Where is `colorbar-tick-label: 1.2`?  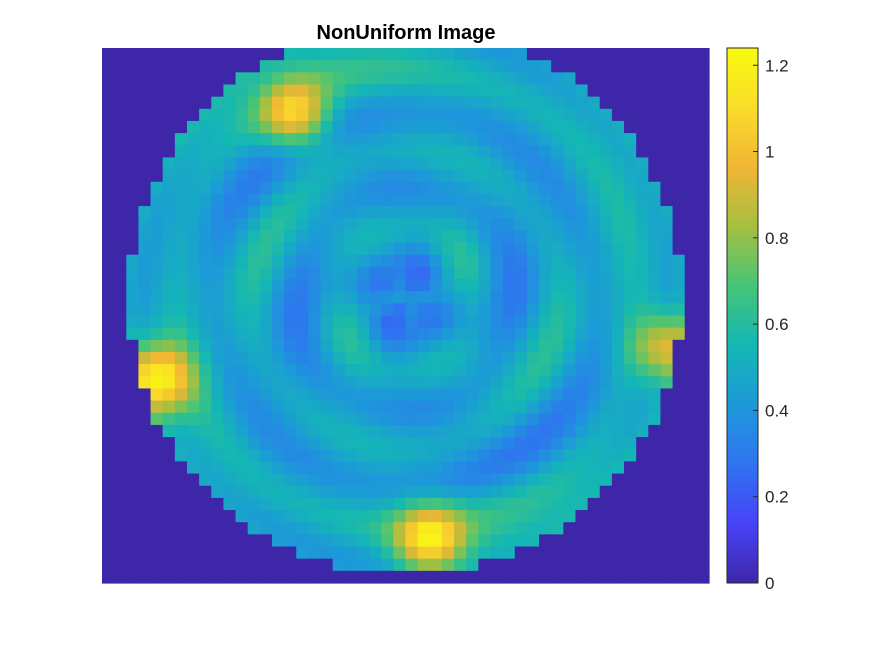 colorbar-tick-label: 1.2 is located at coordinates (777, 65).